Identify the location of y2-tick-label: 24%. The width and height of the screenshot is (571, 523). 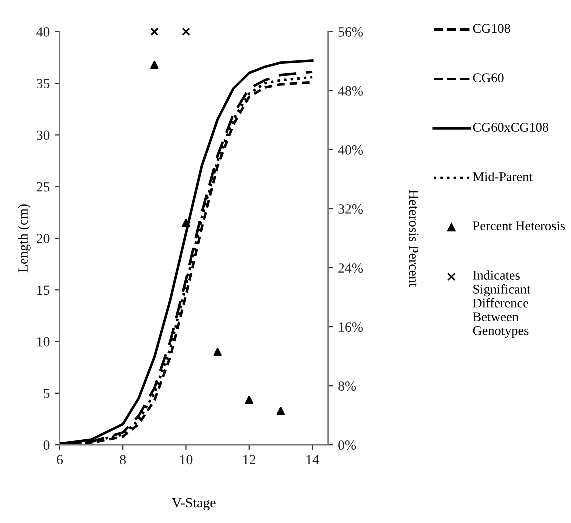
(351, 268).